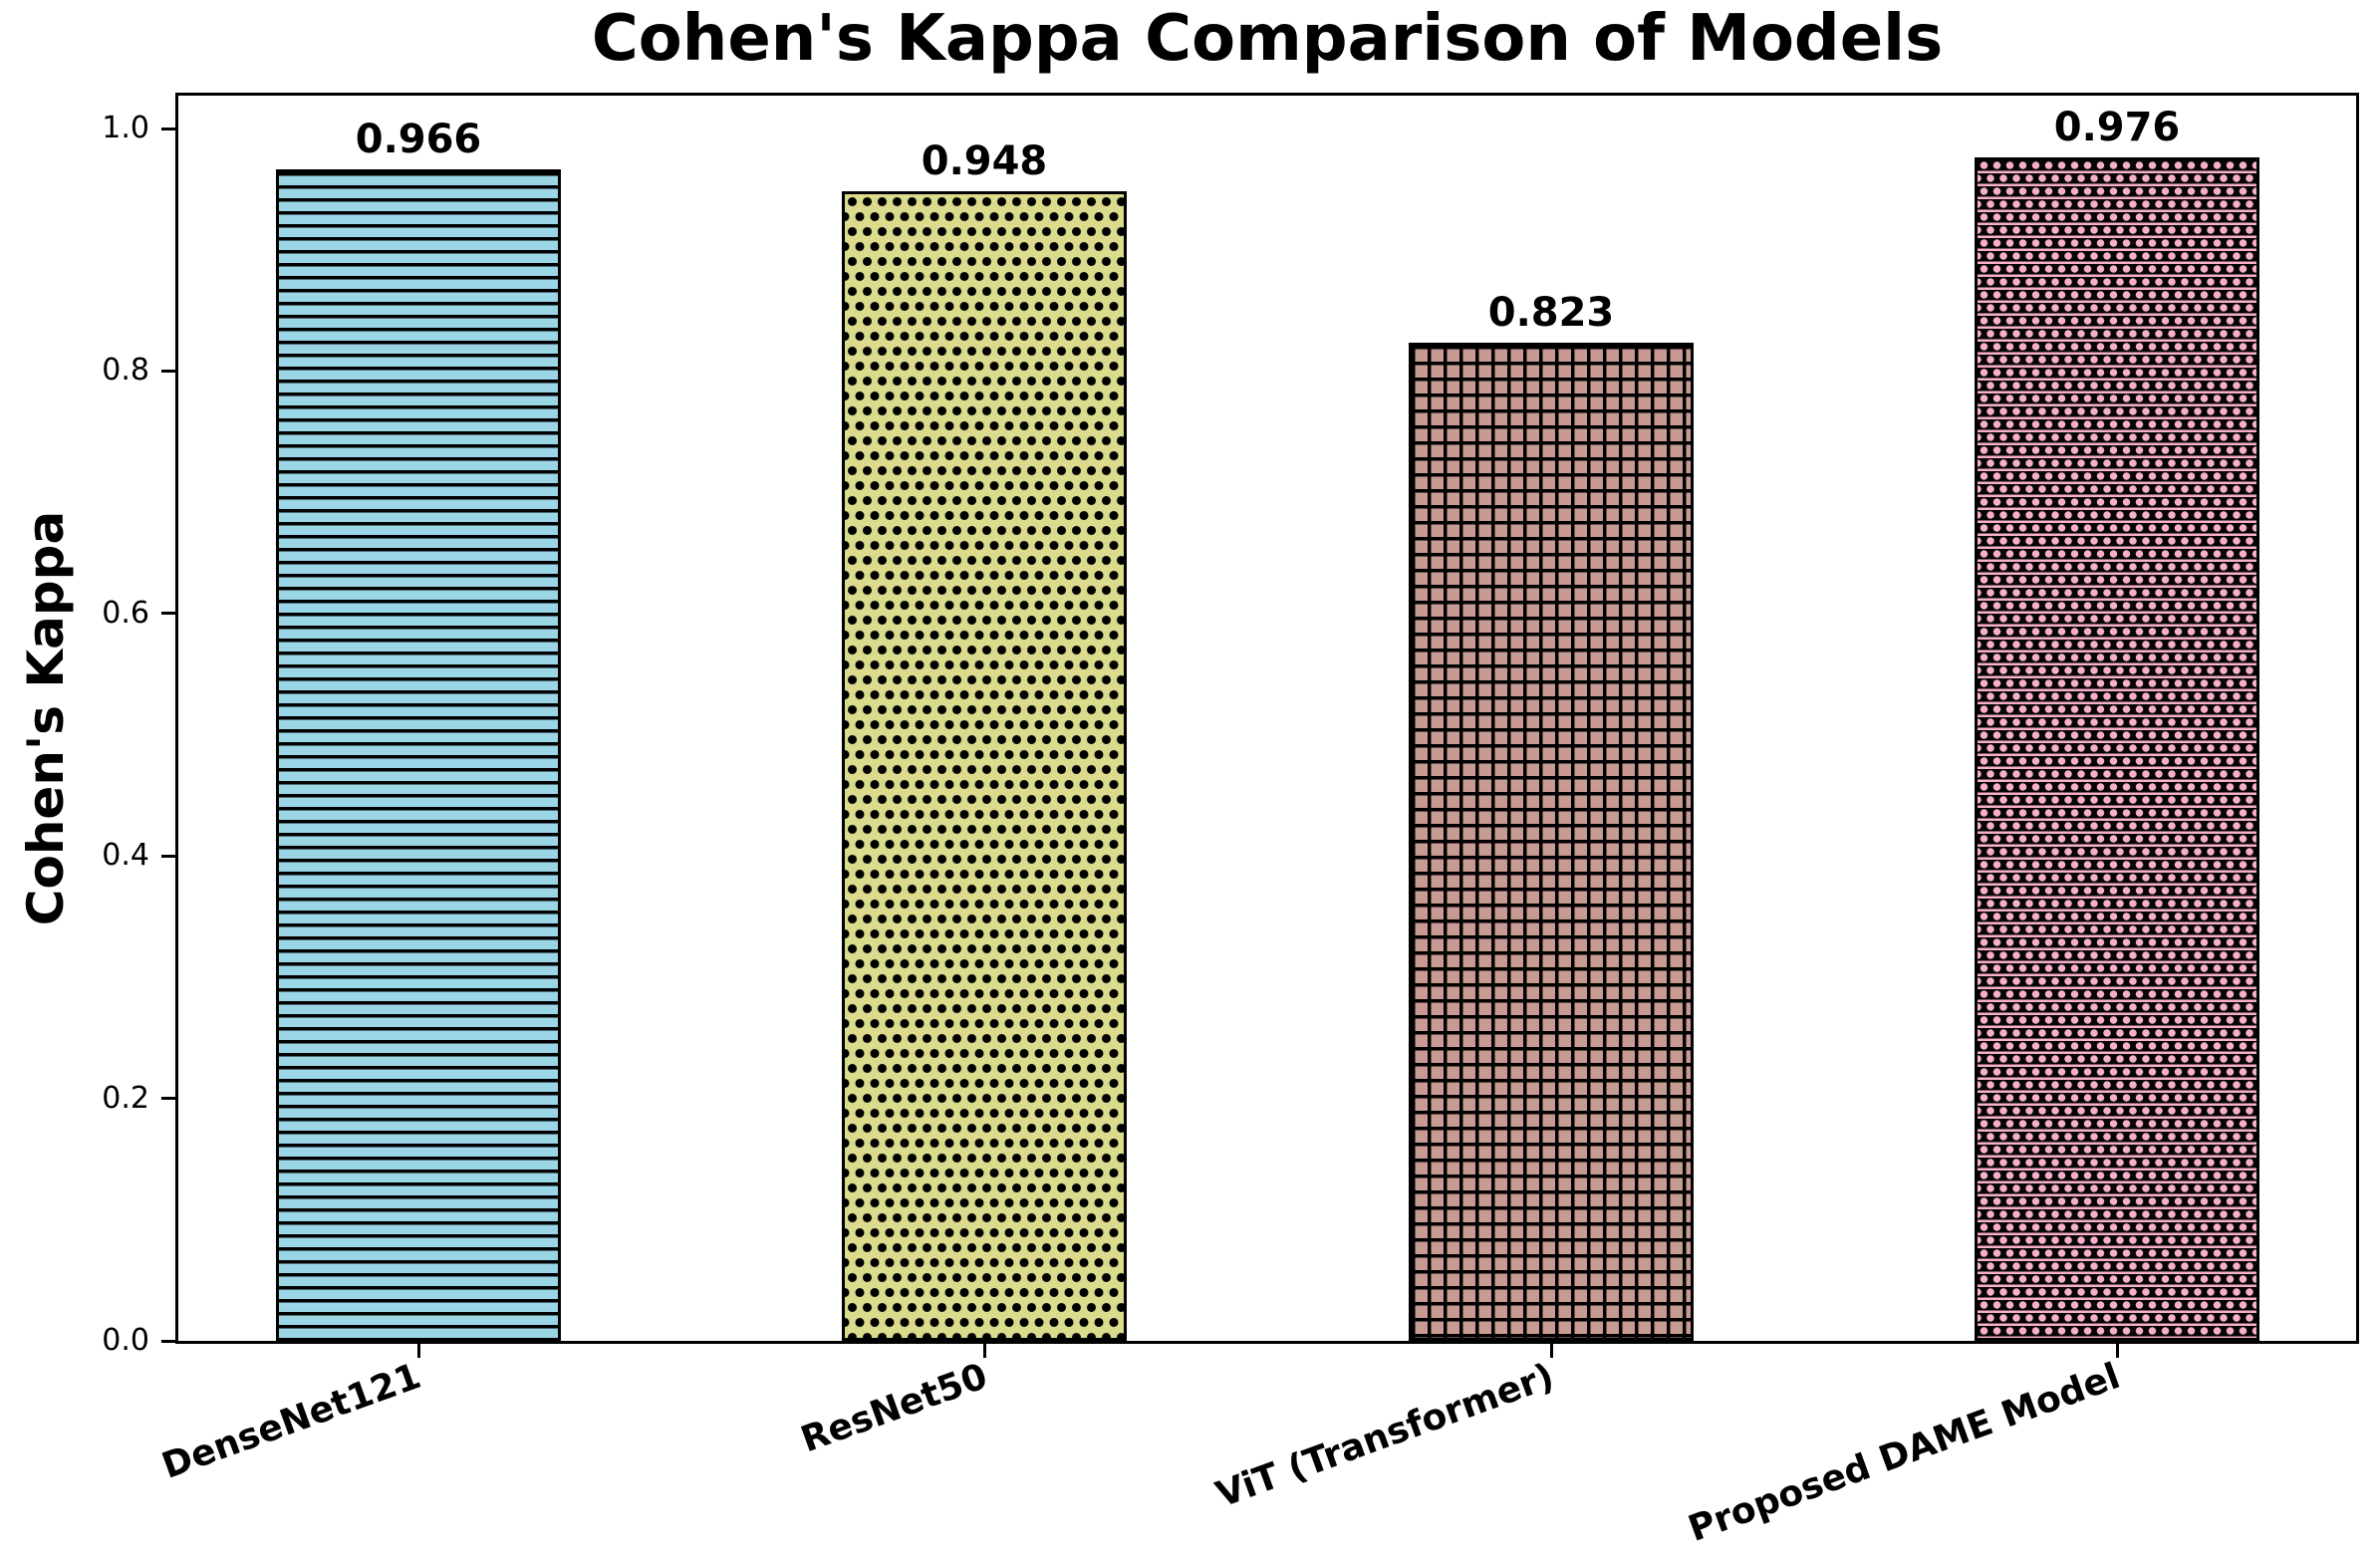  I want to click on y-tick-label-0.8: 0.8, so click(125, 371).